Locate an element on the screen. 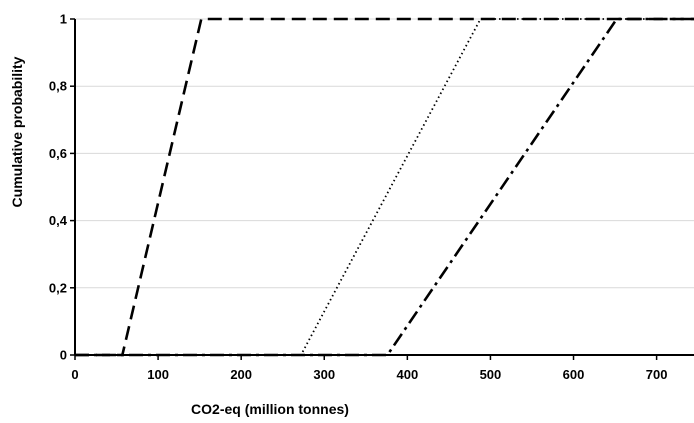 The width and height of the screenshot is (694, 423). y-tick-label: 0,2 is located at coordinates (58, 287).